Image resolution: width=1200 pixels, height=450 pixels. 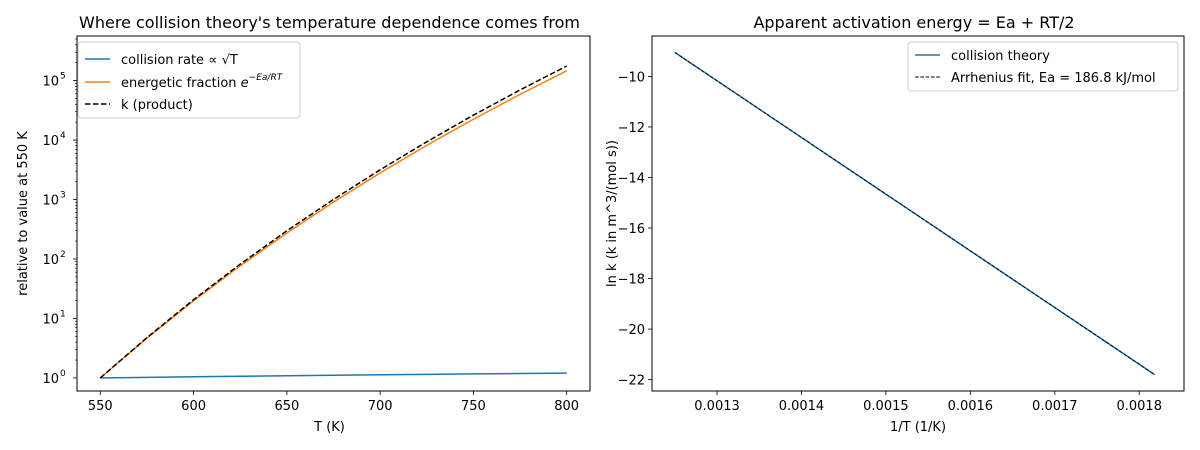 What do you see at coordinates (631, 280) in the screenshot?
I see `y-tick-label: −18` at bounding box center [631, 280].